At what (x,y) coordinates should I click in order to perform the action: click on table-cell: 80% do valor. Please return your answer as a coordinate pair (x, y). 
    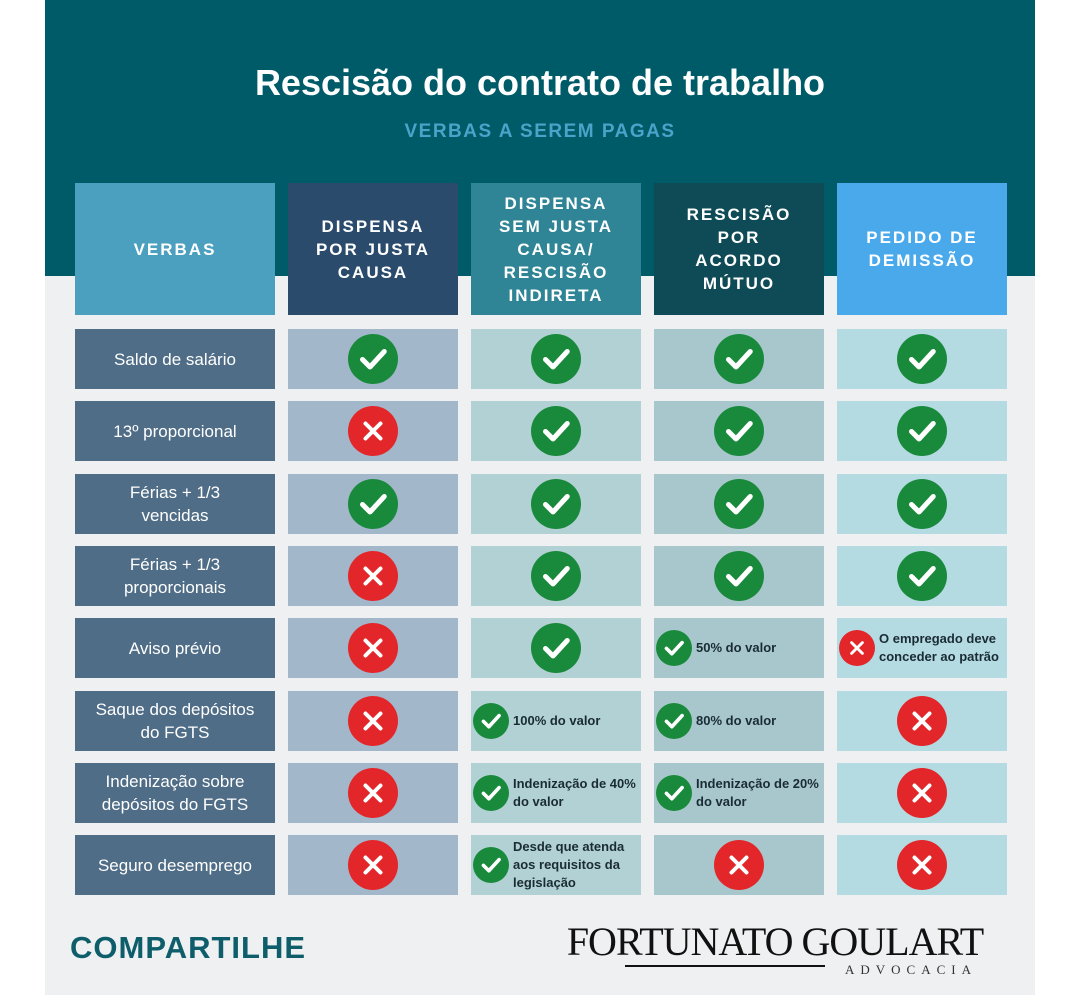
    Looking at the image, I should click on (739, 720).